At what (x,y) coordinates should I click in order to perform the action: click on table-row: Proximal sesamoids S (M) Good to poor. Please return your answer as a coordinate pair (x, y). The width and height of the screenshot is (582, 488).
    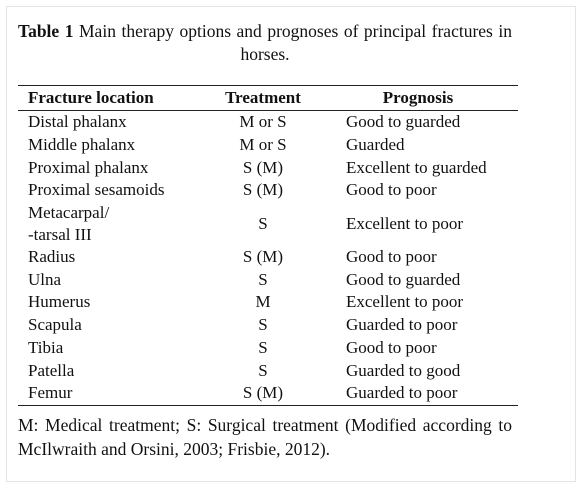
    Looking at the image, I should click on (268, 190).